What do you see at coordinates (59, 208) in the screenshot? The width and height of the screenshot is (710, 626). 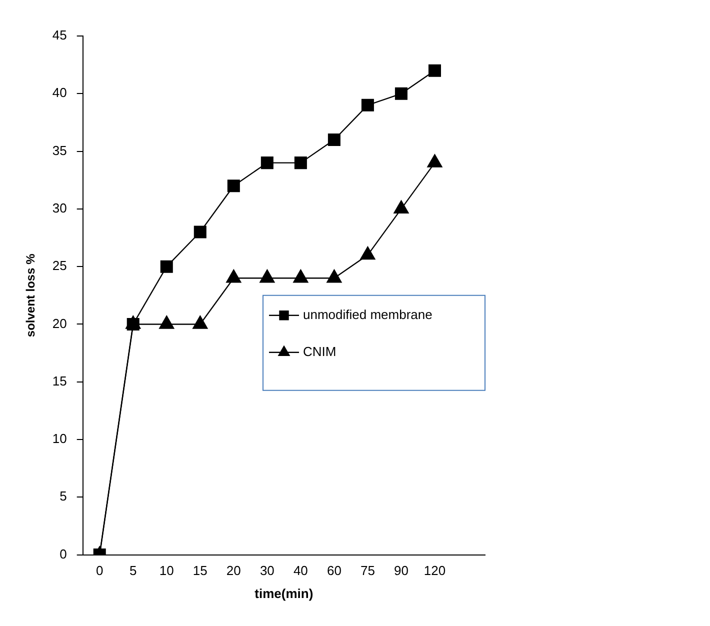 I see `y-tick-label: 30` at bounding box center [59, 208].